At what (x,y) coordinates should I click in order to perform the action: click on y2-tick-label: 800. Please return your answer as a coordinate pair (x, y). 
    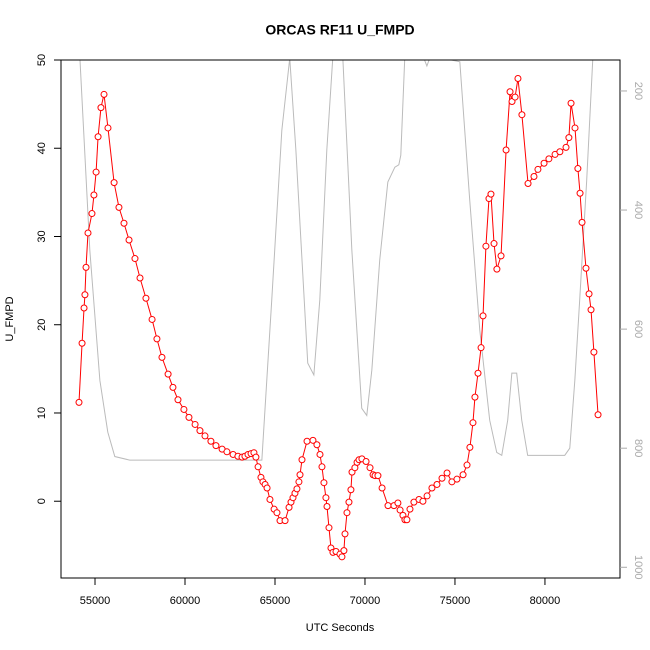
    Looking at the image, I should click on (638, 448).